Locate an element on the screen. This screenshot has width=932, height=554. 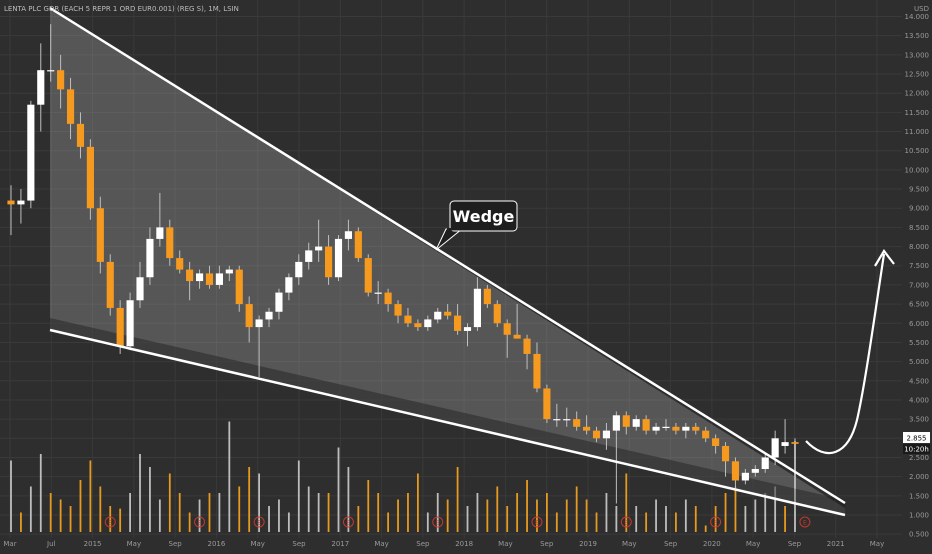
price-tick-label: 9.500 is located at coordinates (919, 190).